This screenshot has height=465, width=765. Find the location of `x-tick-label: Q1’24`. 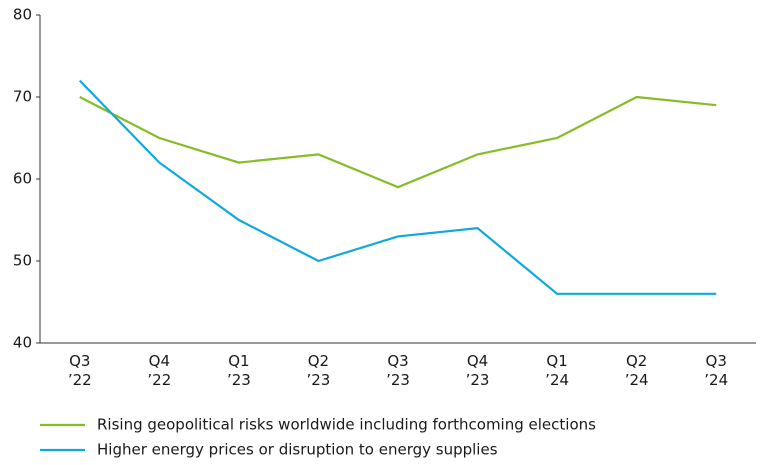

x-tick-label: Q1’24 is located at coordinates (557, 370).